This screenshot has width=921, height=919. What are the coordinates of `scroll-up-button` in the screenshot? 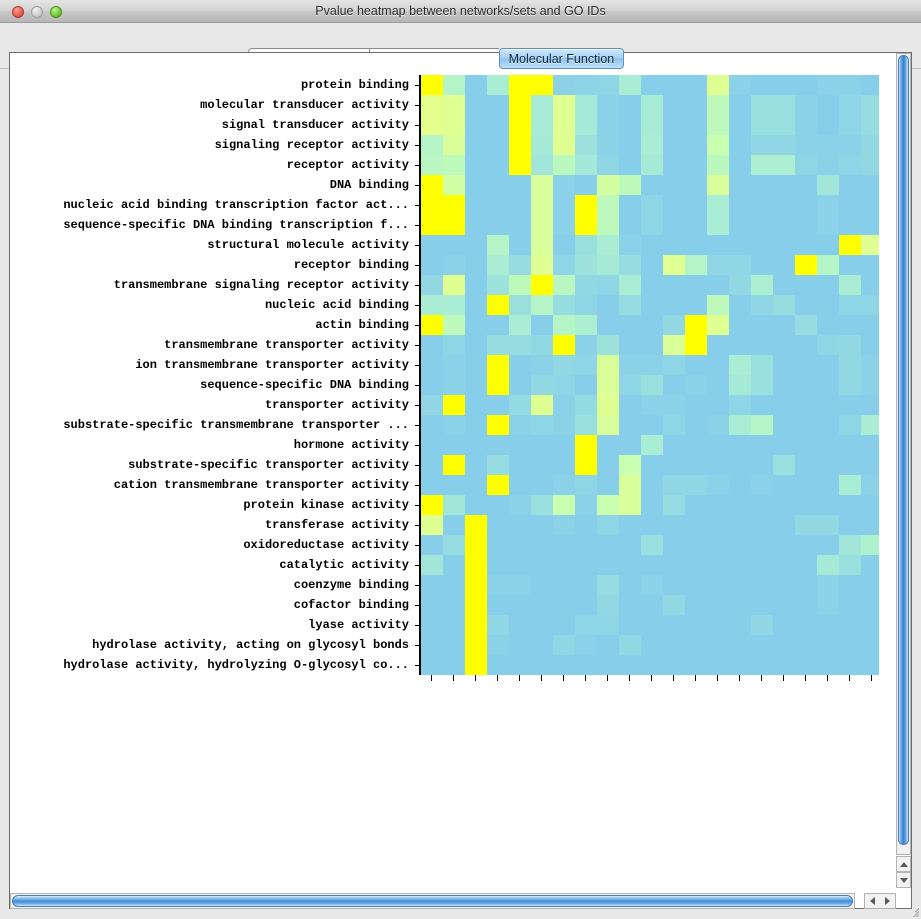 It's located at (903, 864).